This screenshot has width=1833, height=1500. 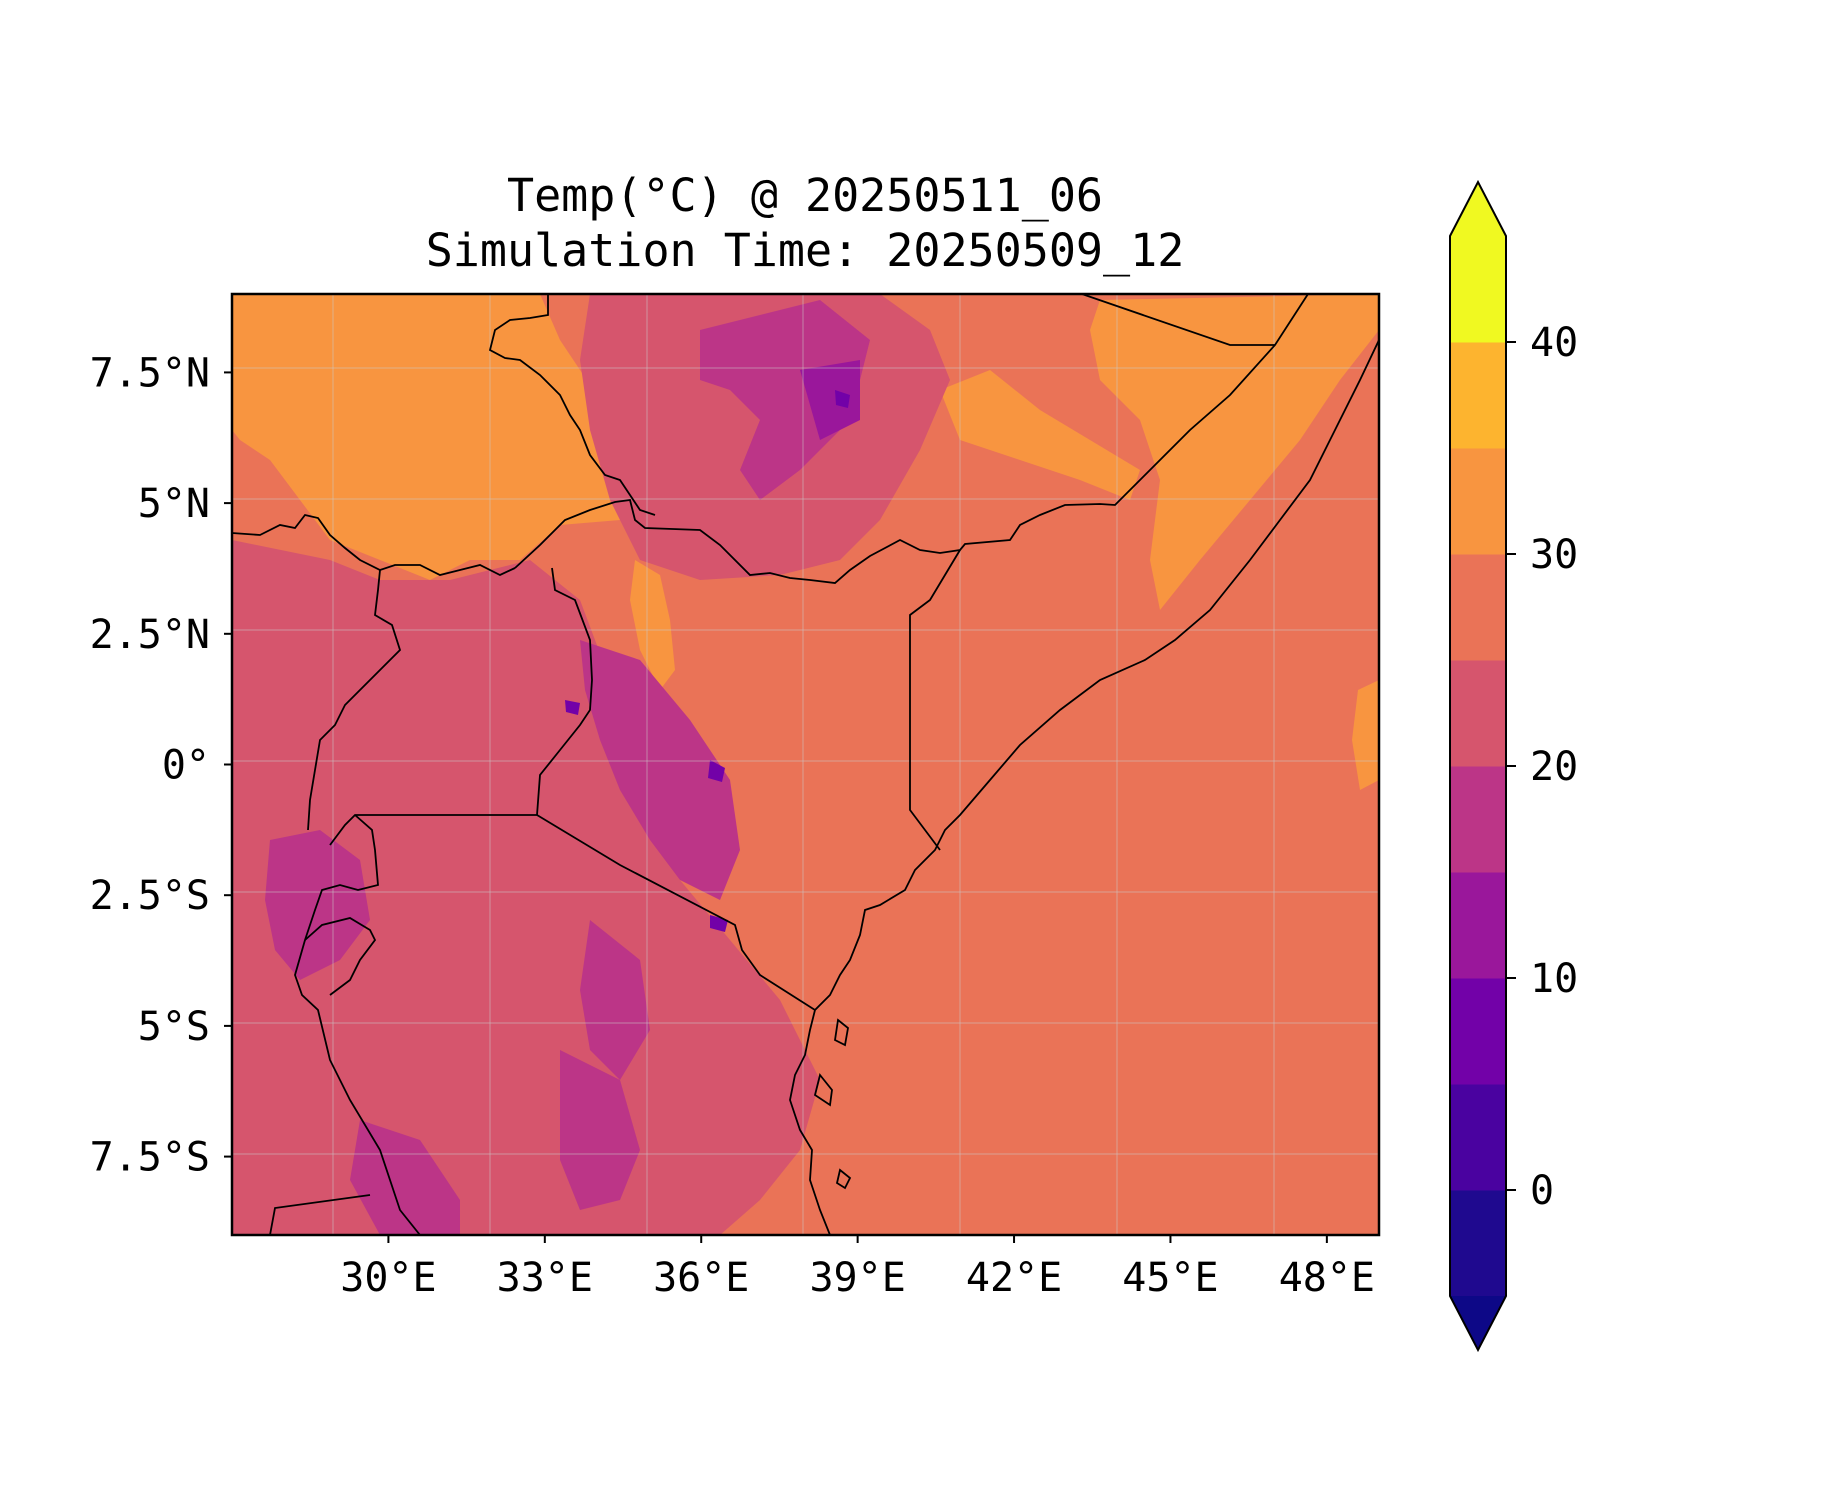 I want to click on y-axis-ticks: 7.5°N 5°N 2.5°N 0° 2.5°S 5°S 7.5°S, so click(x=161, y=765).